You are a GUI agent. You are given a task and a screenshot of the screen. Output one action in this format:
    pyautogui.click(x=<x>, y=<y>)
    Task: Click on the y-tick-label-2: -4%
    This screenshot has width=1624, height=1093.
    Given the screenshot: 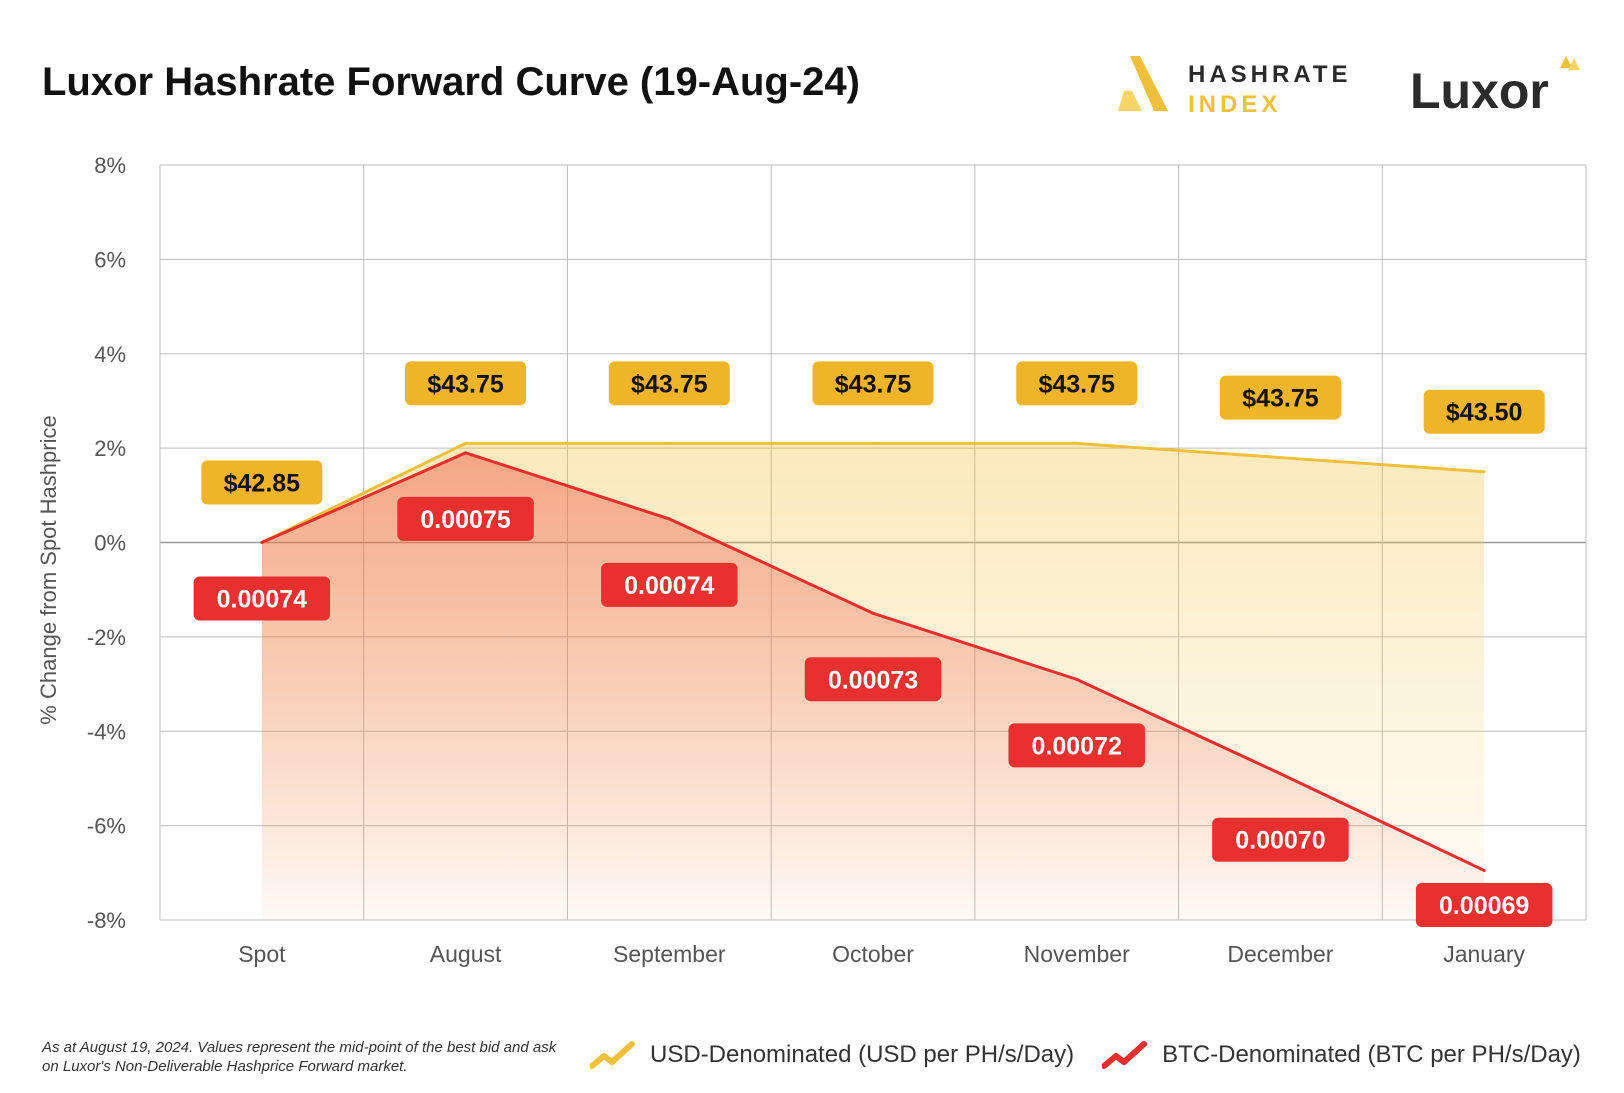 What is the action you would take?
    pyautogui.click(x=106, y=731)
    